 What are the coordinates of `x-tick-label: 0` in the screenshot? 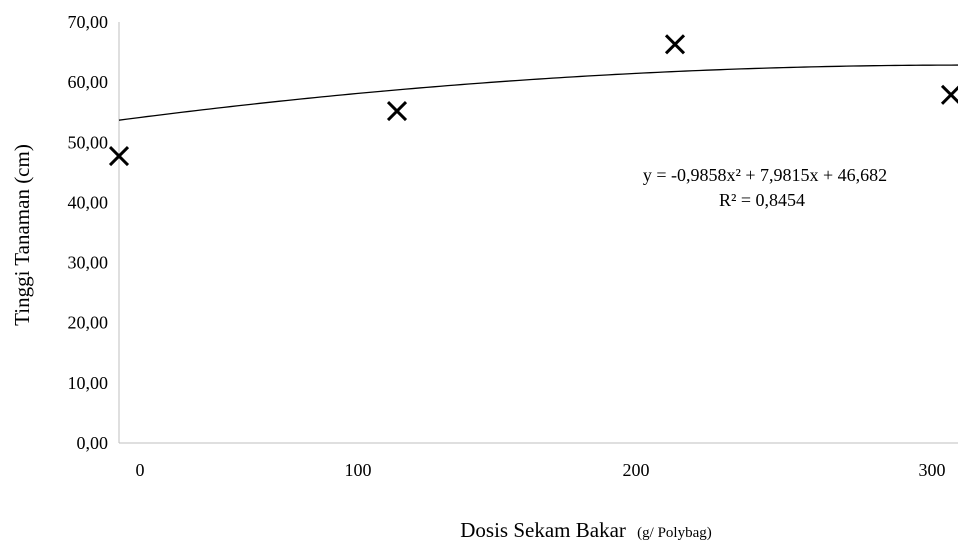 It's located at (140, 470).